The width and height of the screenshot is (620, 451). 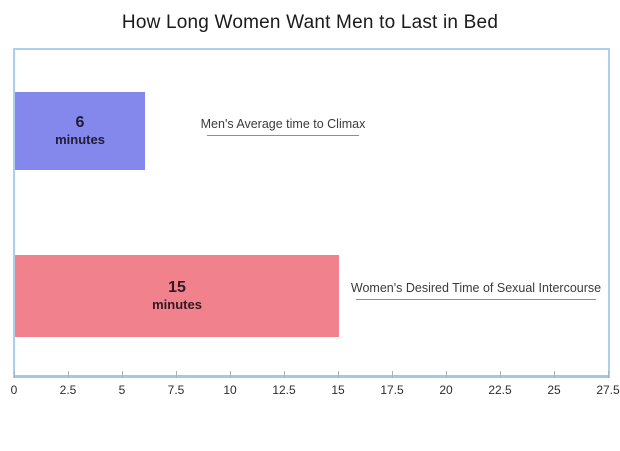 I want to click on x-tick-label: 7.5, so click(x=176, y=390).